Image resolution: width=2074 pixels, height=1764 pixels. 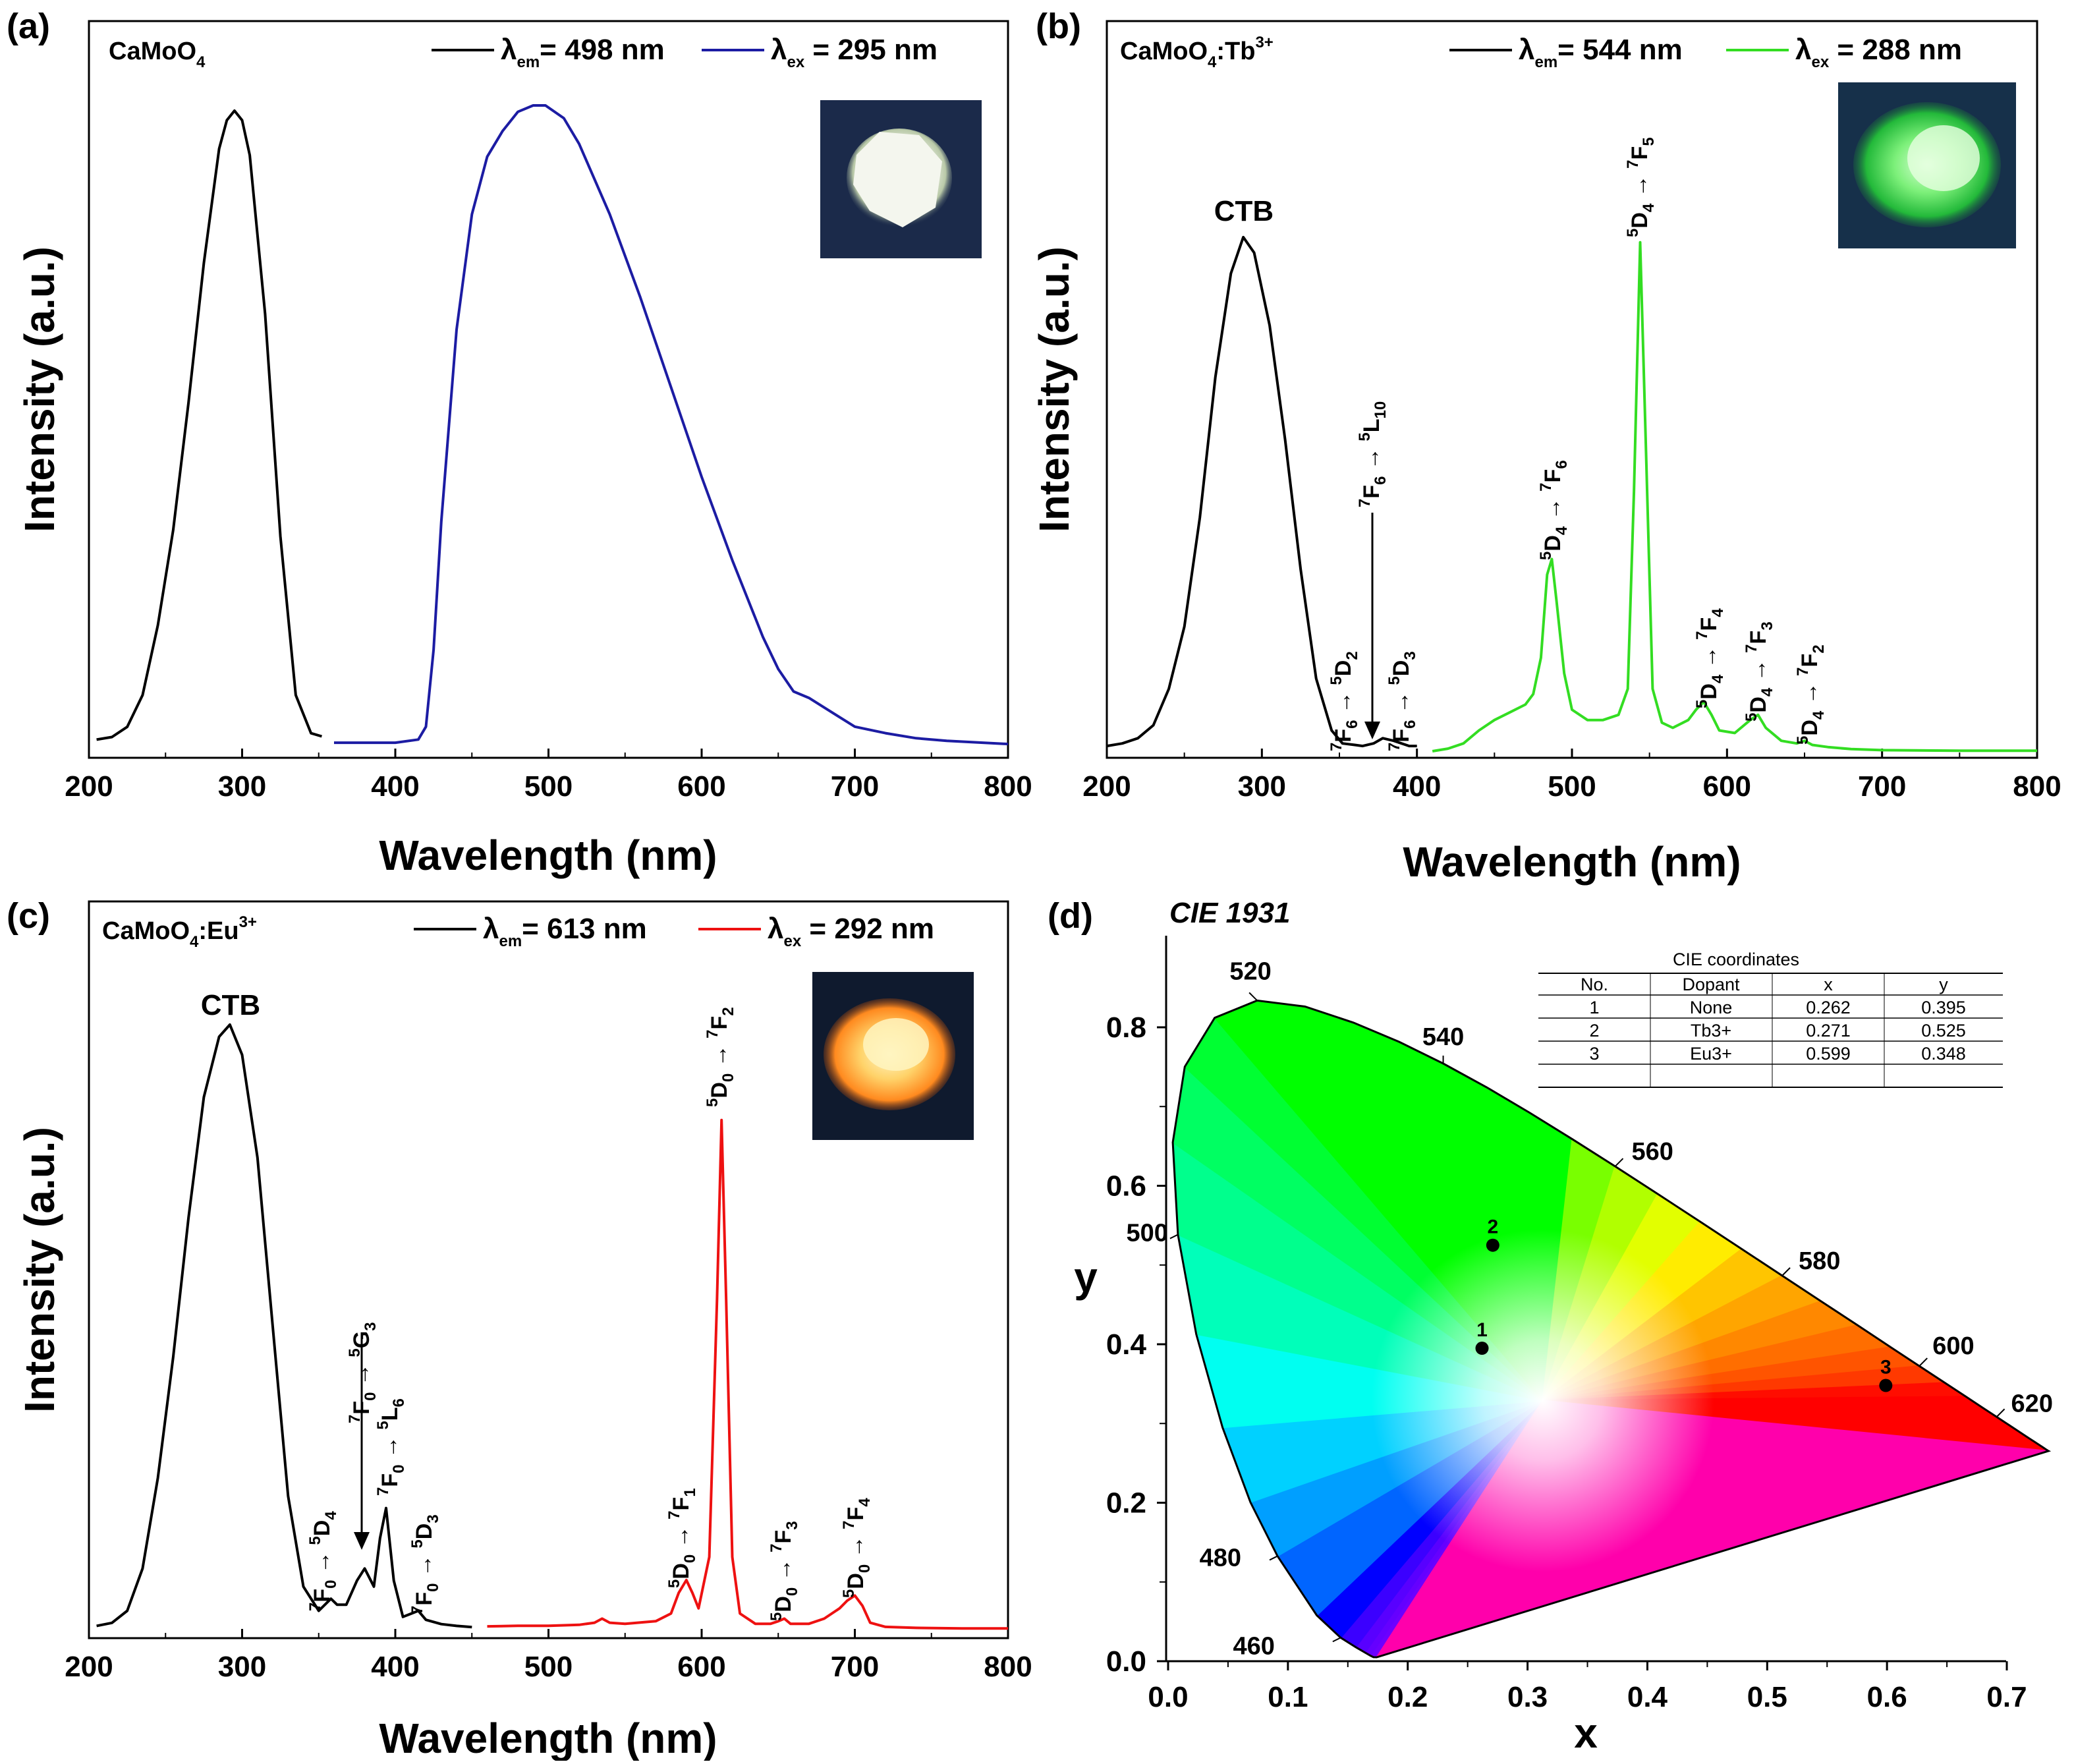 I want to click on cie-r3-y: 0.348, so click(x=1943, y=1054).